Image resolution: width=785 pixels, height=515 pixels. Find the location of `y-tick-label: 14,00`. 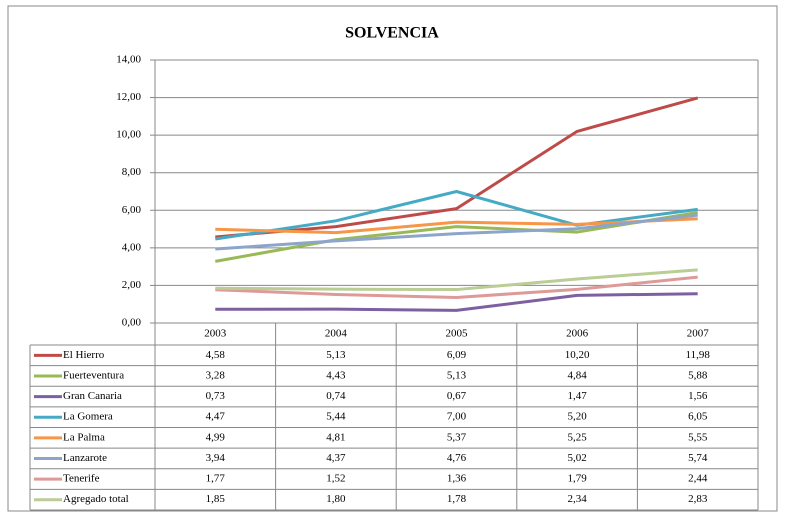

y-tick-label: 14,00 is located at coordinates (128, 60).